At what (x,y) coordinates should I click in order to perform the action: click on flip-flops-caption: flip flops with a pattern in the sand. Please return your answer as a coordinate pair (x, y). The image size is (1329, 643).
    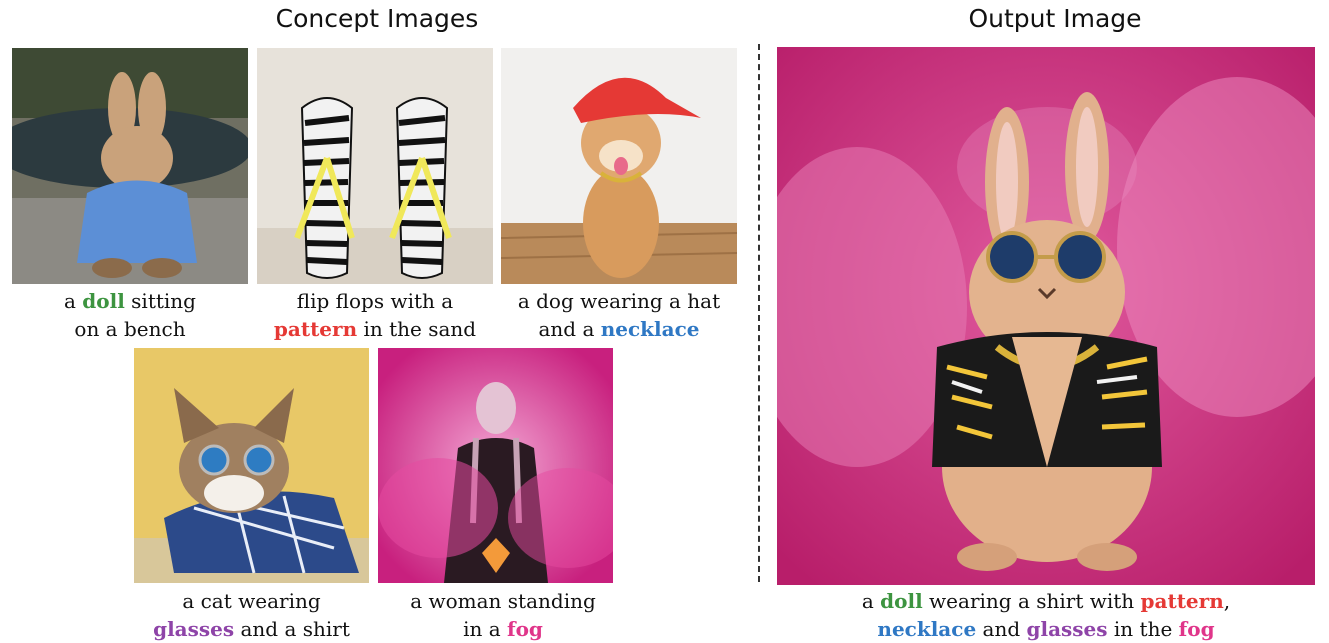
    Looking at the image, I should click on (375, 315).